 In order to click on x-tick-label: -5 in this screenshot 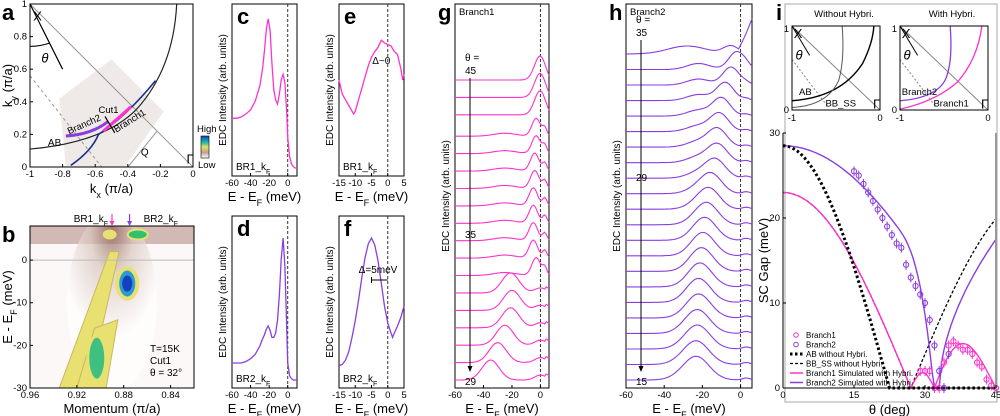, I will do `click(371, 183)`.